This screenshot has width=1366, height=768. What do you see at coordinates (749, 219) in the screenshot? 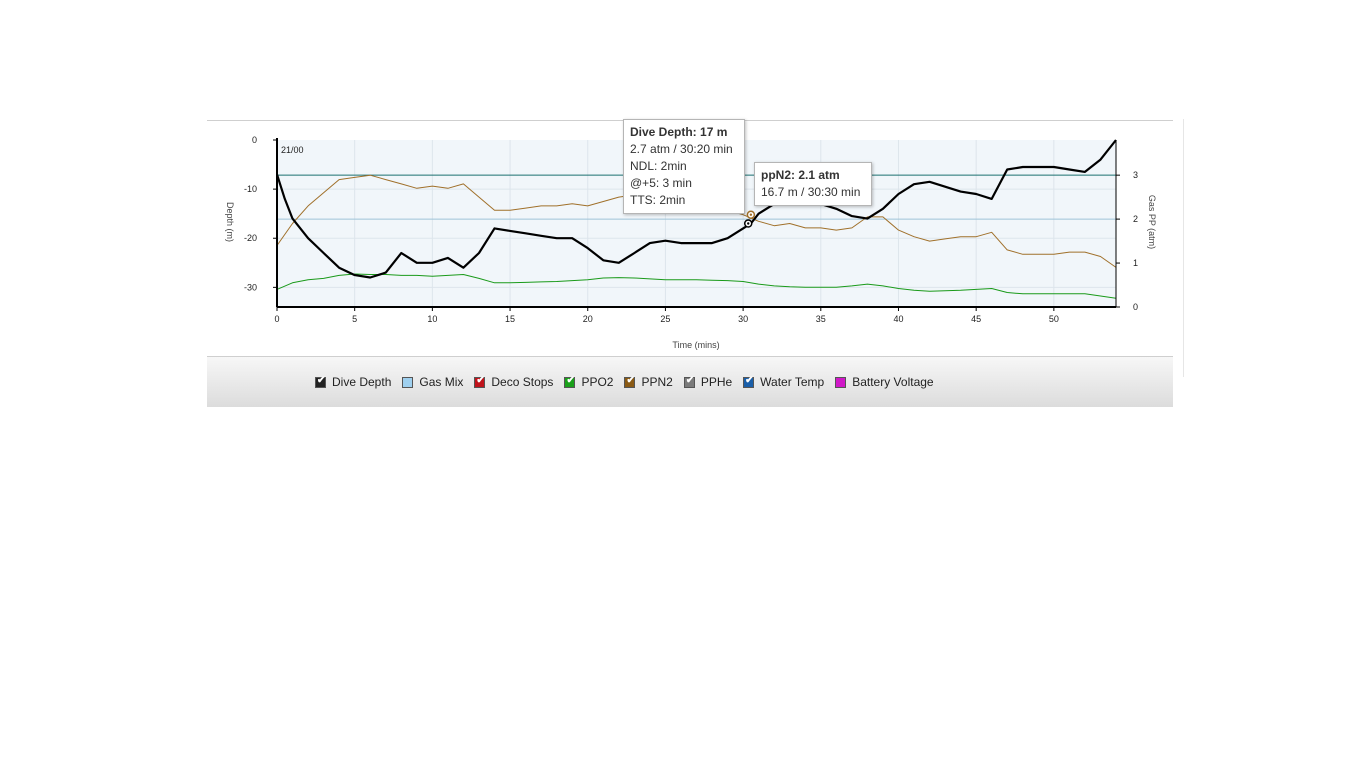
I see `markers` at bounding box center [749, 219].